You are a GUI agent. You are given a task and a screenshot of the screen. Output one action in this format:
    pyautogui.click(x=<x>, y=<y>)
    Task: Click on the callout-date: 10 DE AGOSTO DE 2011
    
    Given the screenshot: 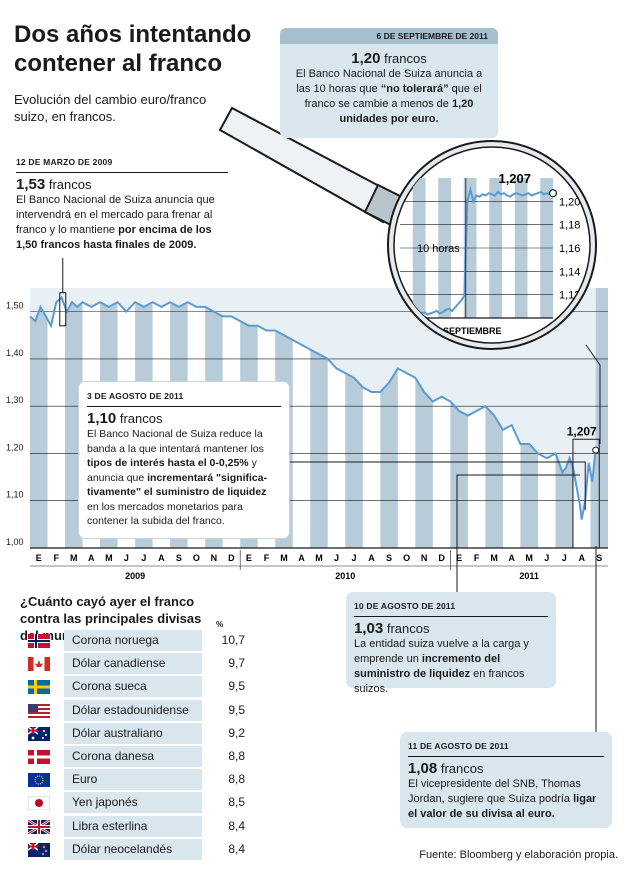 What is the action you would take?
    pyautogui.click(x=405, y=606)
    